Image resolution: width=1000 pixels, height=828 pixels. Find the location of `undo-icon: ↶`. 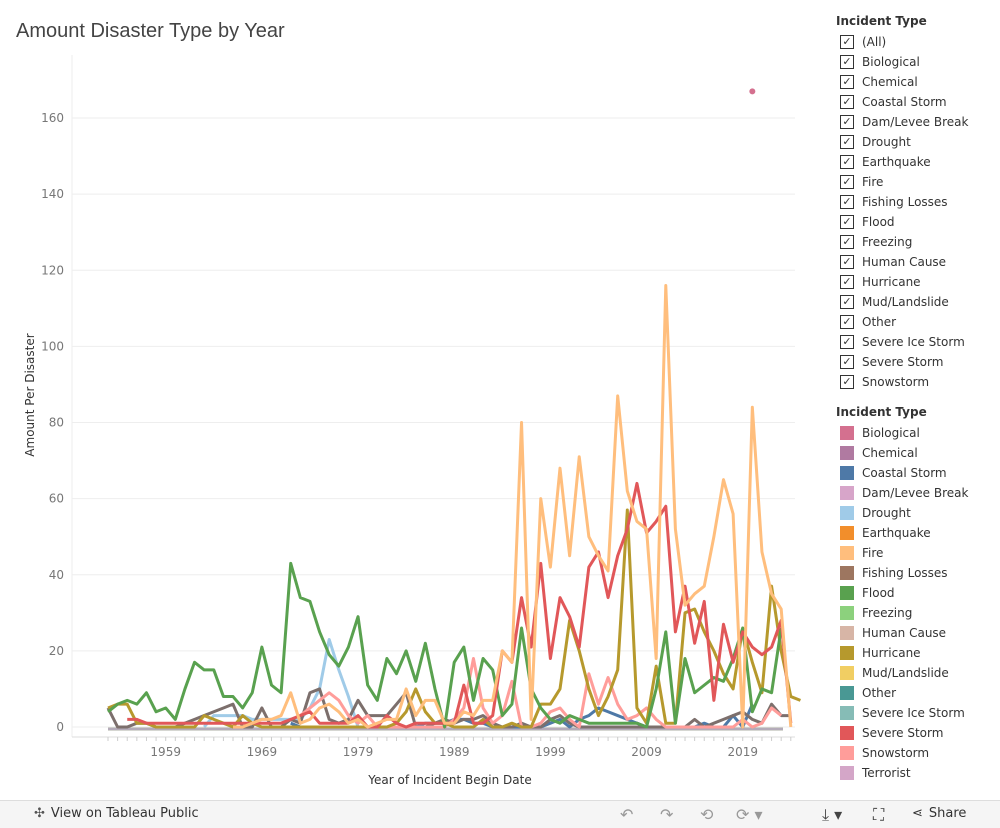

undo-icon: ↶ is located at coordinates (627, 814).